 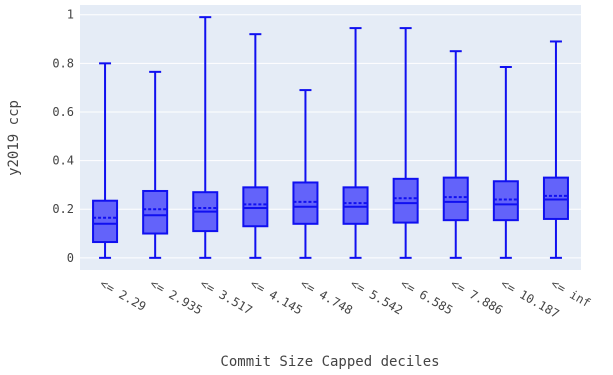 I want to click on x-tick-label: <= 2.29, so click(x=123, y=294).